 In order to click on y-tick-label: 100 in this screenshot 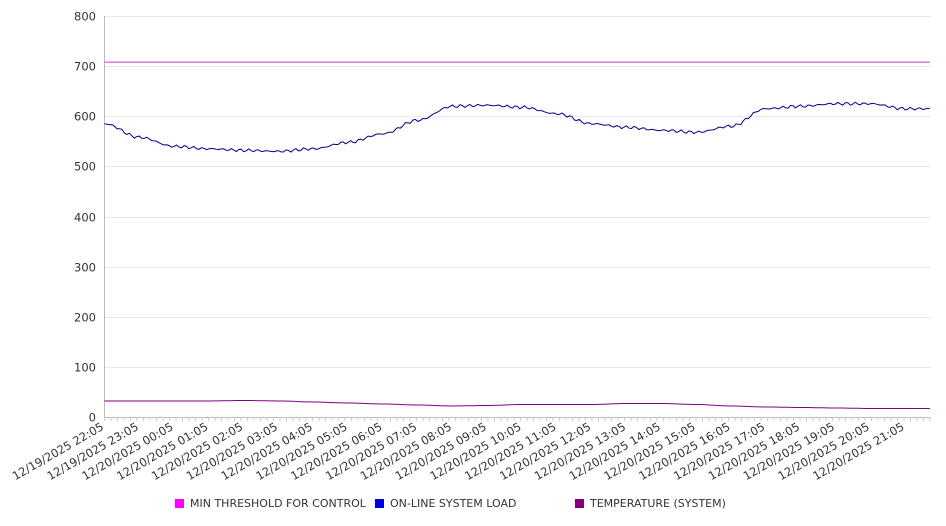, I will do `click(85, 368)`.